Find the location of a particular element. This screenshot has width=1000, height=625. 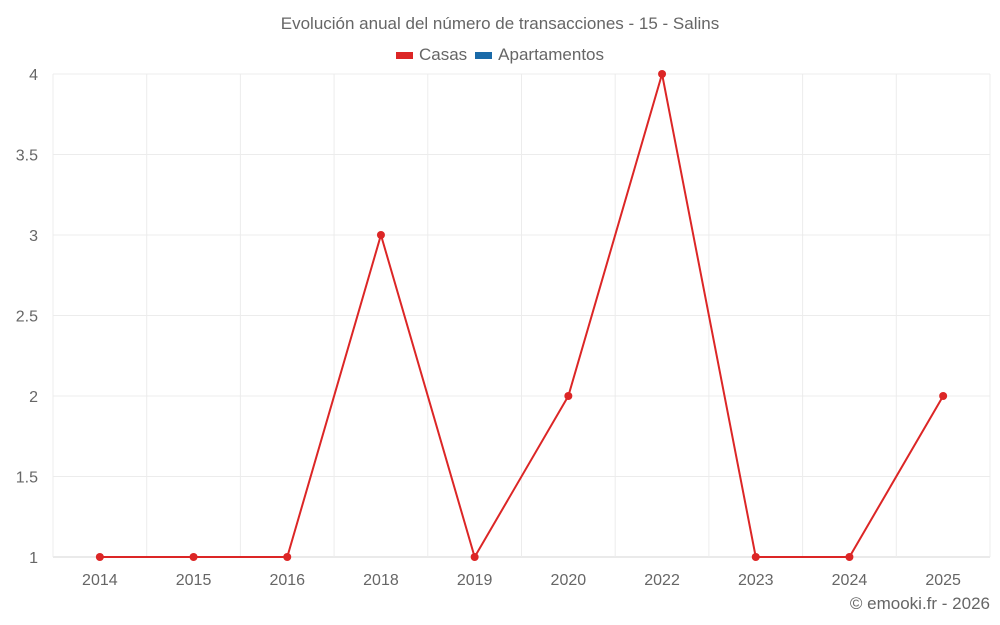

y-tick-label: 2 is located at coordinates (33, 397).